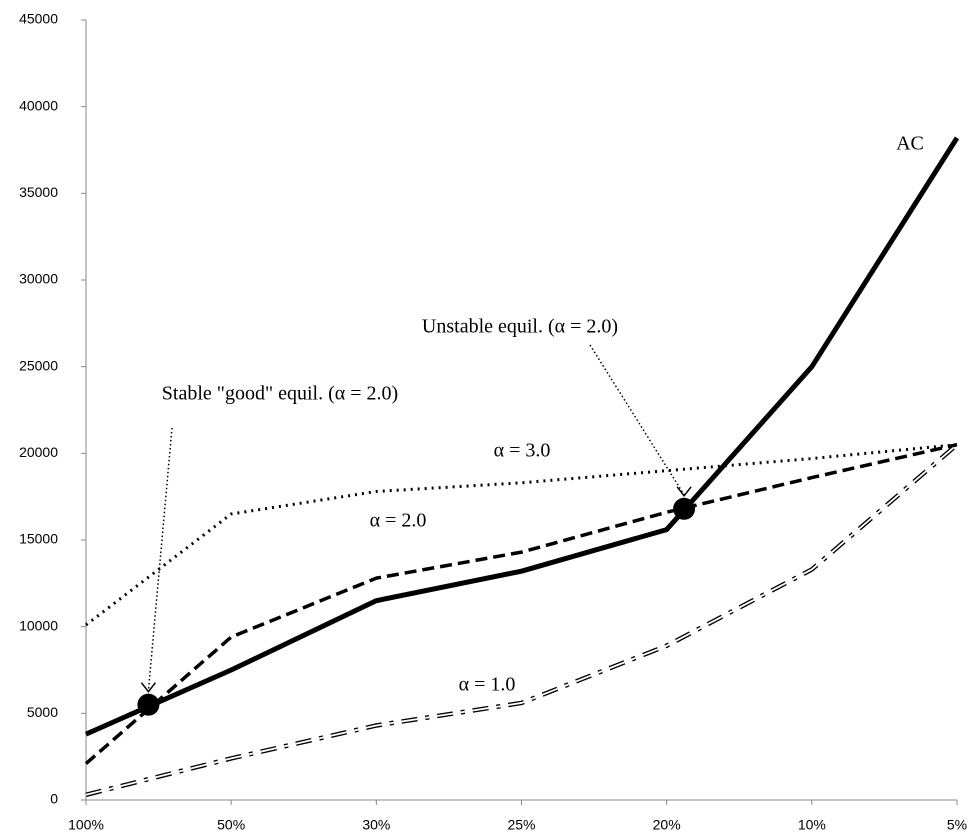  I want to click on series-label: α = 2.0, so click(398, 521).